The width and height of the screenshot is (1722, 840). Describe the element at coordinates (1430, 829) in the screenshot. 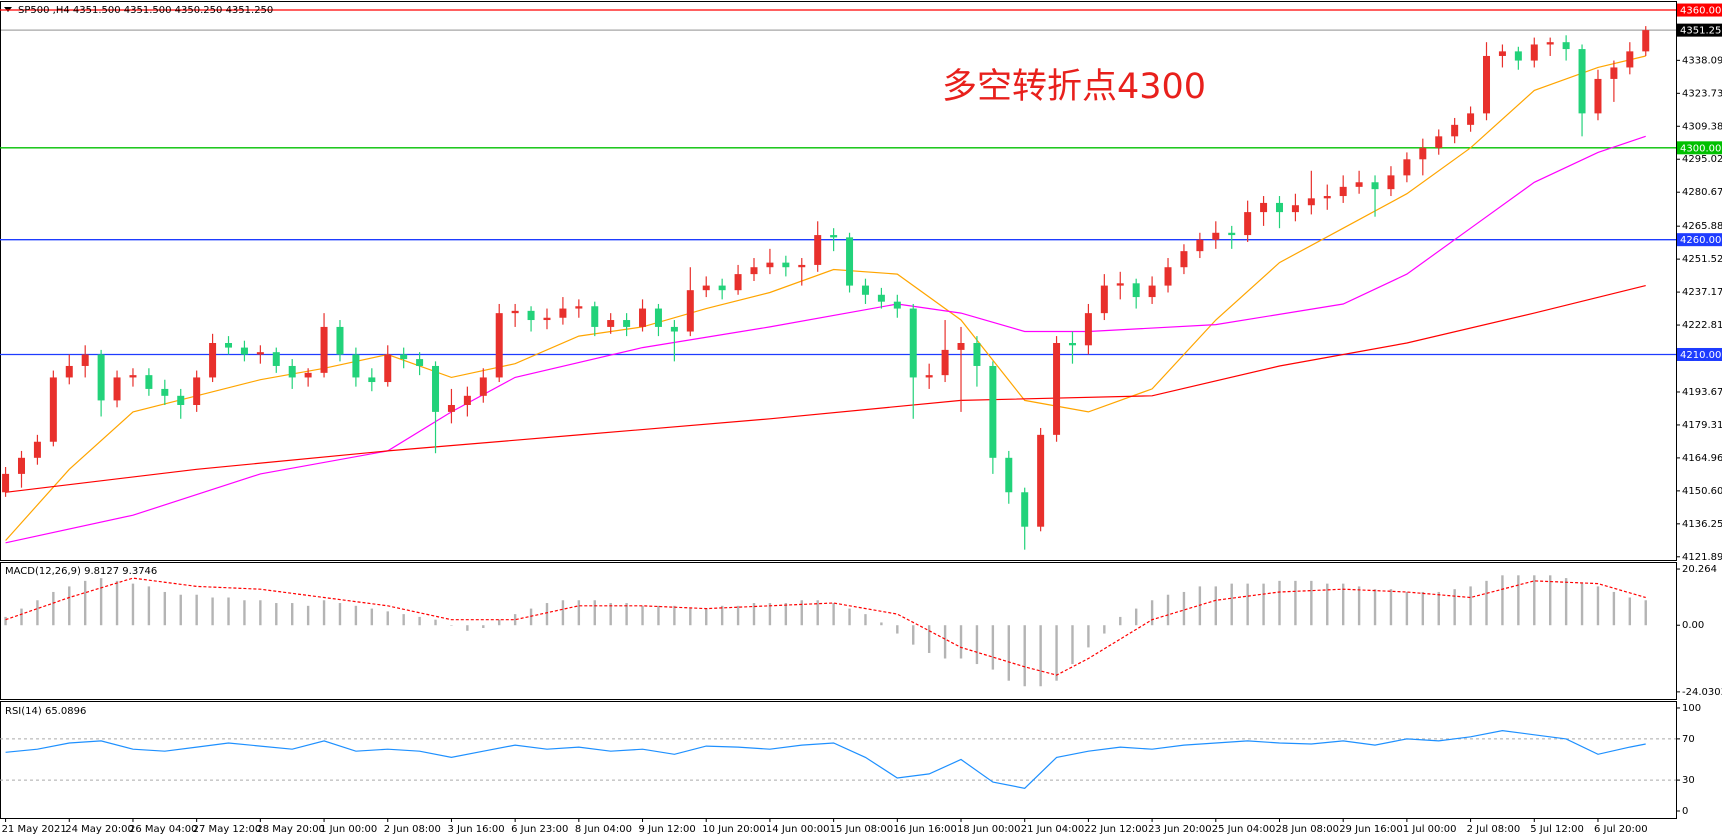

I see `x-tick-label: 1 Jul 00:00` at that location.